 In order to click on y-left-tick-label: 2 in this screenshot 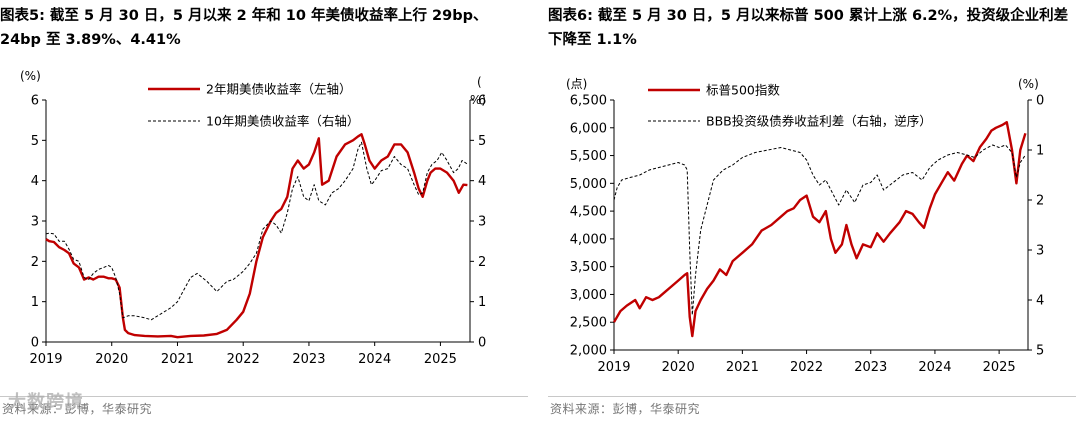, I will do `click(35, 262)`.